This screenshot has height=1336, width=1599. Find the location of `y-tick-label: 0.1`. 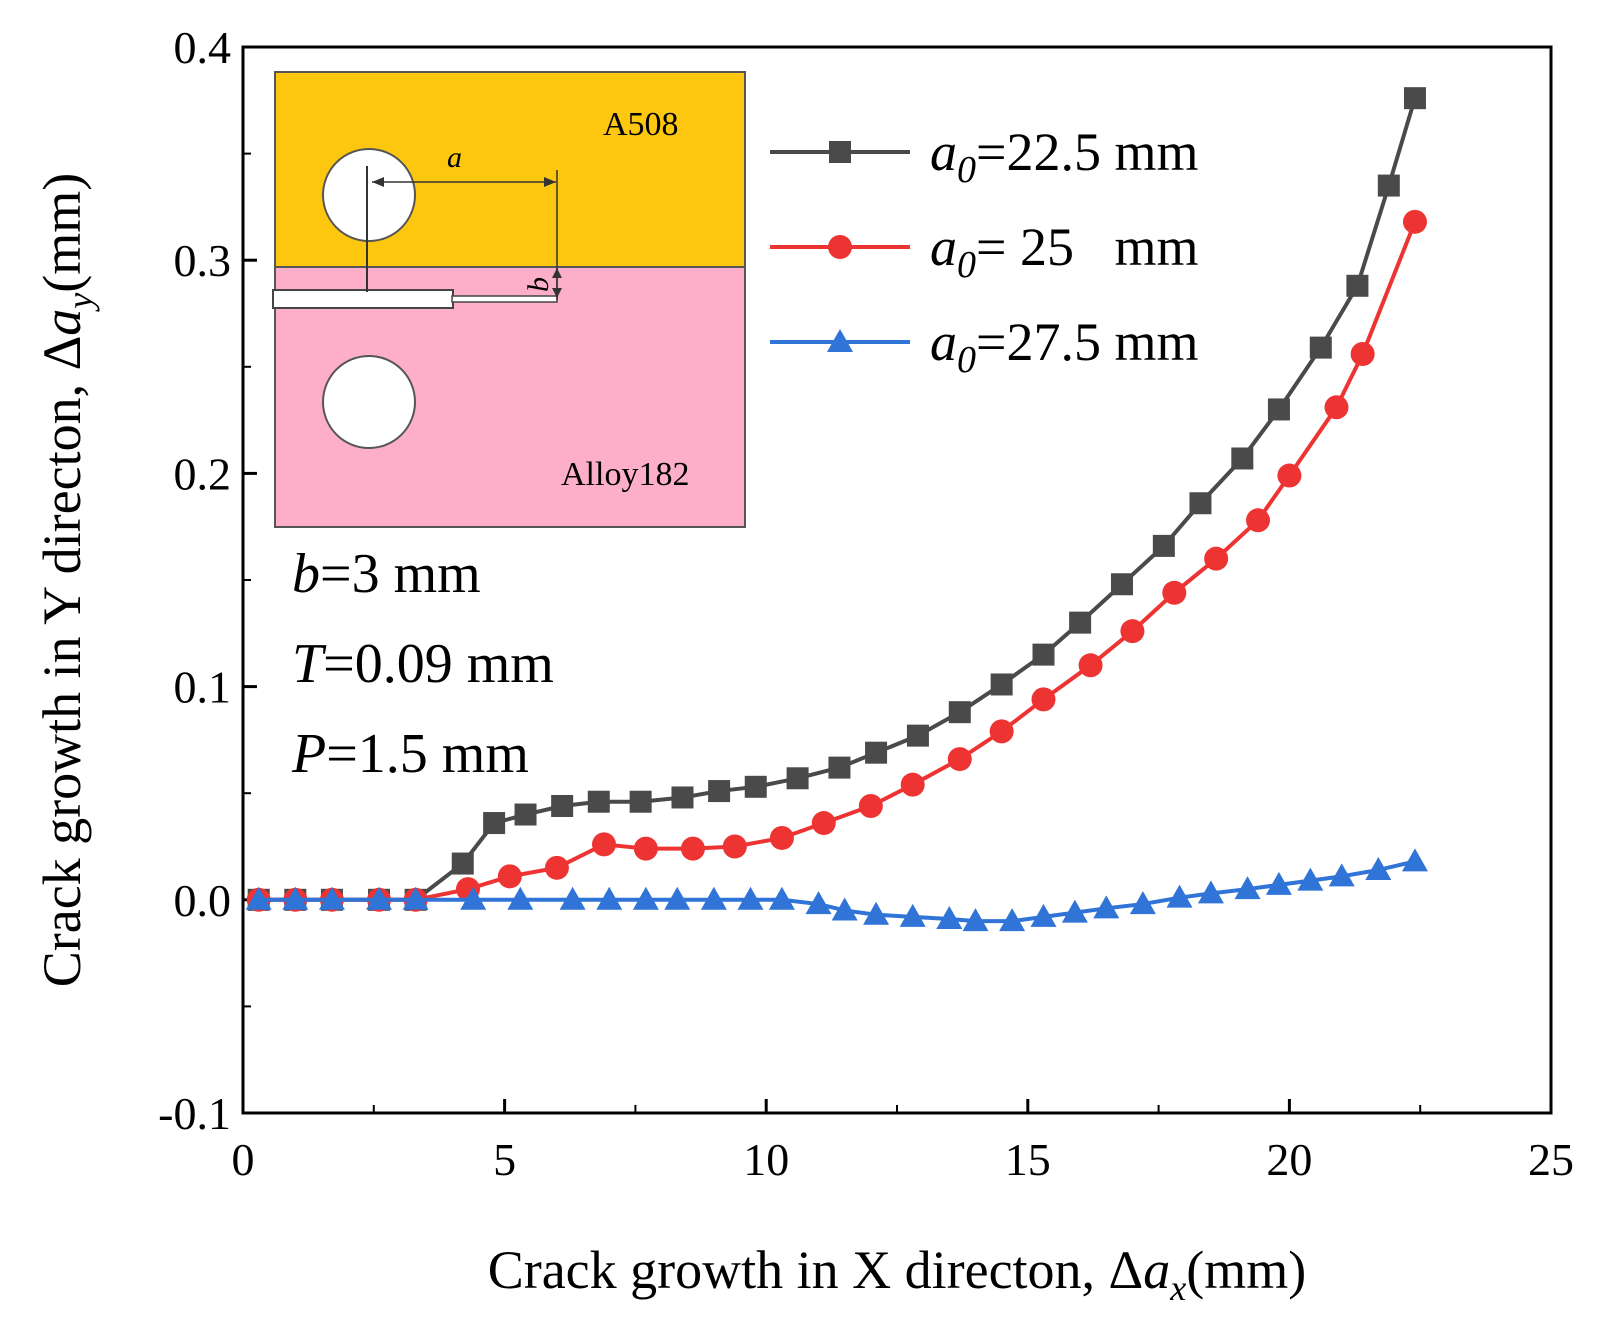

y-tick-label: 0.1 is located at coordinates (203, 687).